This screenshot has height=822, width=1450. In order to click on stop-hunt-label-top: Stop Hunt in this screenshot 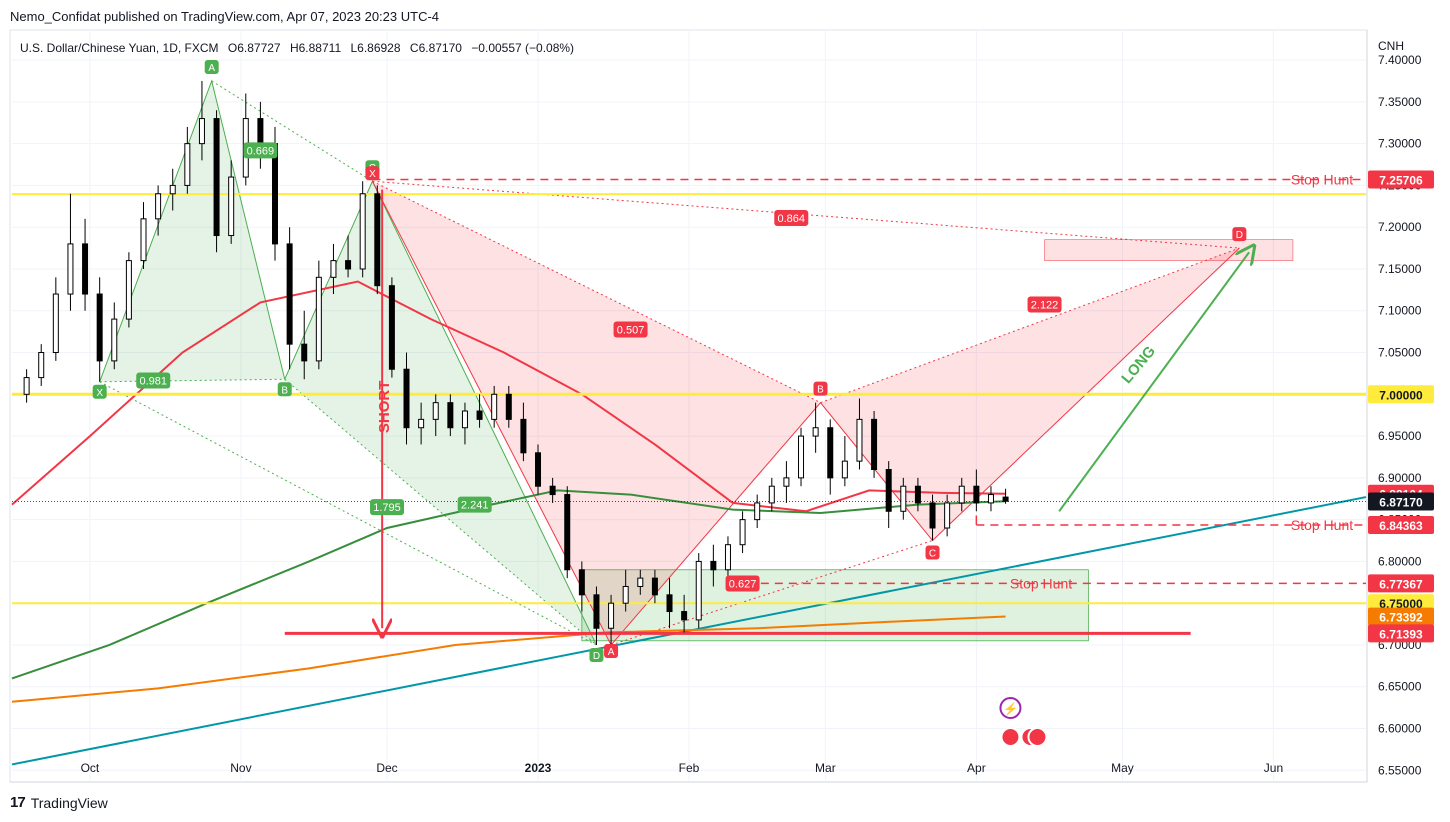, I will do `click(1322, 180)`.